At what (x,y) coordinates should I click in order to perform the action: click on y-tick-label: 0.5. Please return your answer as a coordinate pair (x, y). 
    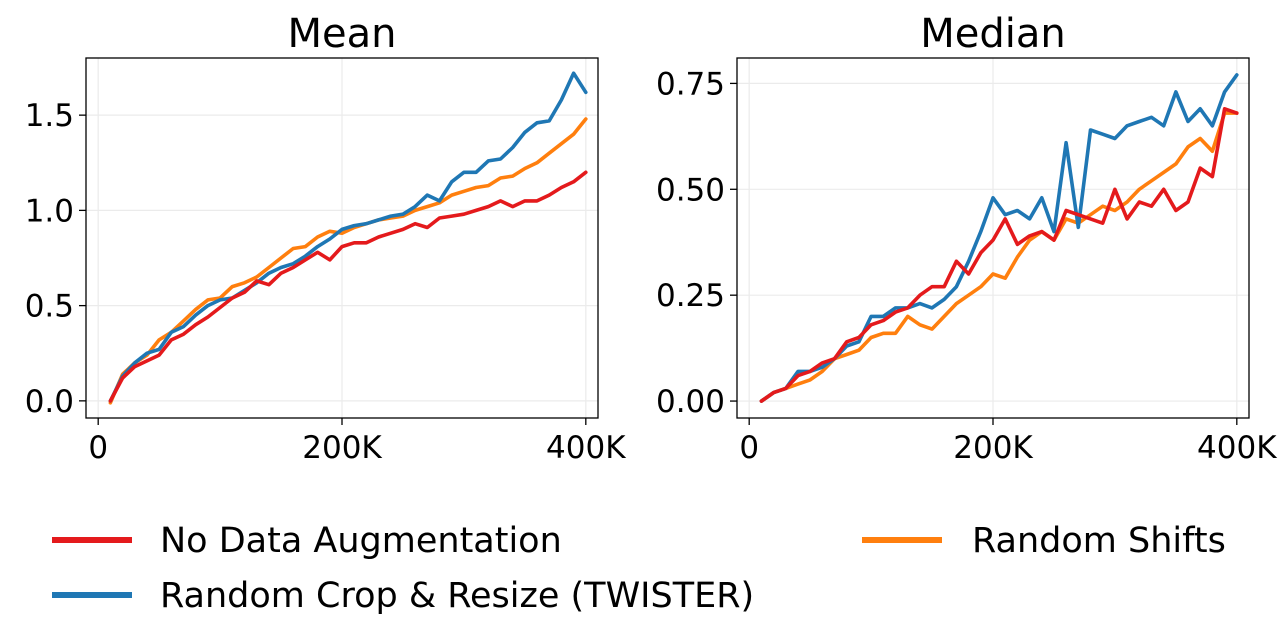
    Looking at the image, I should click on (49, 307).